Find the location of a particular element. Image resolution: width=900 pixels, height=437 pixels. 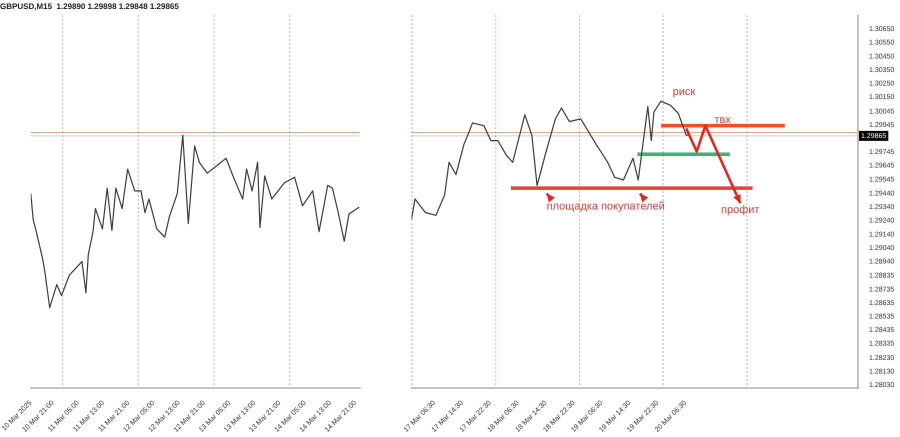

annotation: риск is located at coordinates (684, 92).